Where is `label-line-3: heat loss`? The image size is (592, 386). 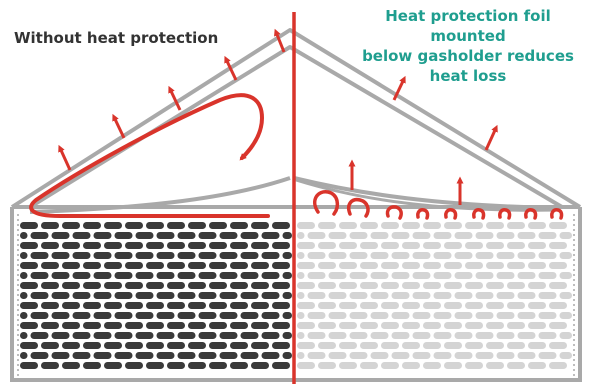 label-line-3: heat loss is located at coordinates (468, 76).